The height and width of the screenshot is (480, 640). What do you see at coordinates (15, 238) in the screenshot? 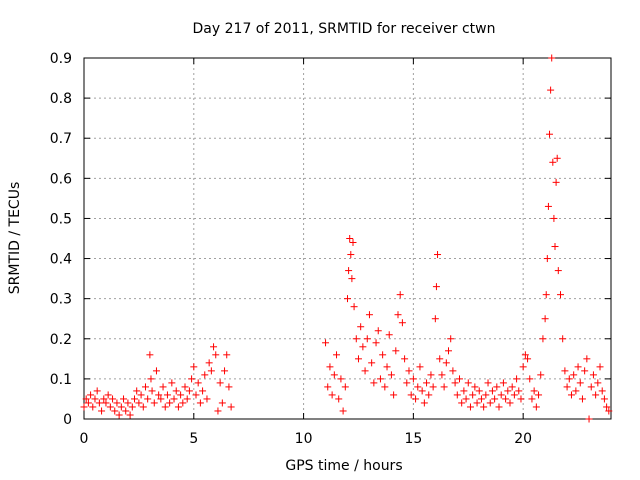
I see `y-axis-label: SRMTID / TECUs` at bounding box center [15, 238].